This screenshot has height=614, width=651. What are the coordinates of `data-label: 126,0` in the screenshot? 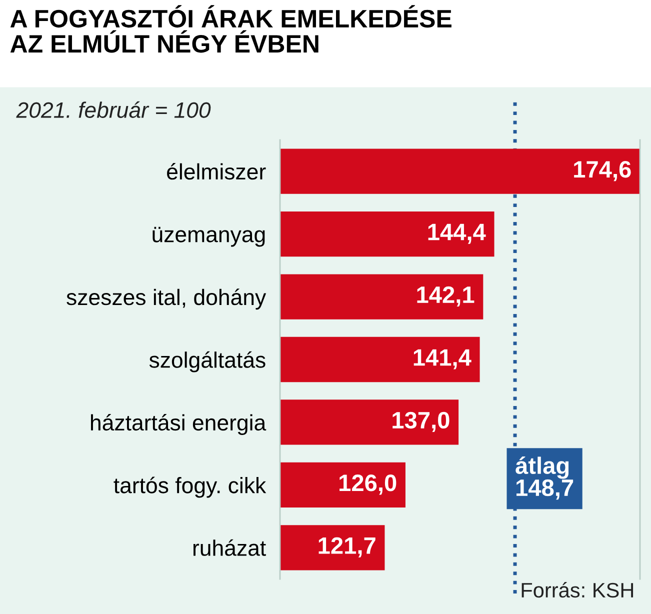 It's located at (368, 484).